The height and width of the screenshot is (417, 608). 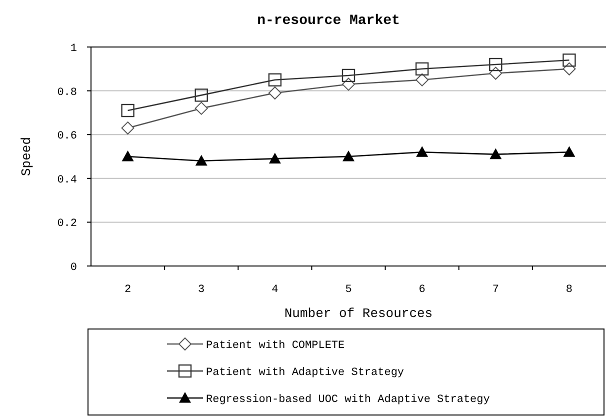 What do you see at coordinates (67, 224) in the screenshot?
I see `y-tick-label: 0.2` at bounding box center [67, 224].